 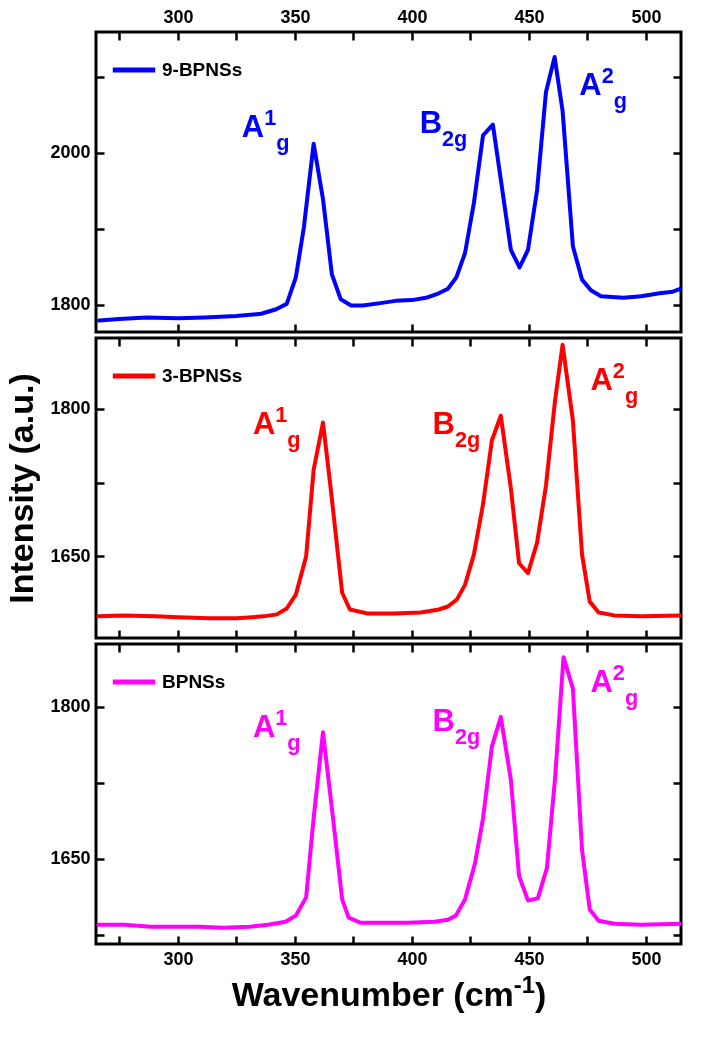 I want to click on x-tick-label: 500, so click(x=646, y=958).